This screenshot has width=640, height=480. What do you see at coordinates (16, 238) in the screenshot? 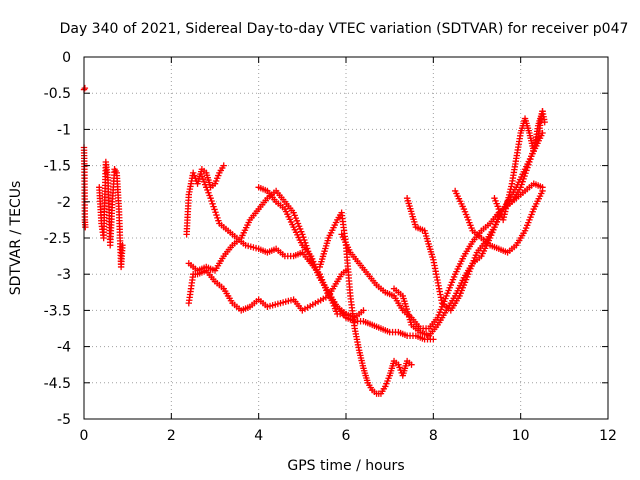
I see `y-axis-label: SDTVAR / TECUs` at bounding box center [16, 238].